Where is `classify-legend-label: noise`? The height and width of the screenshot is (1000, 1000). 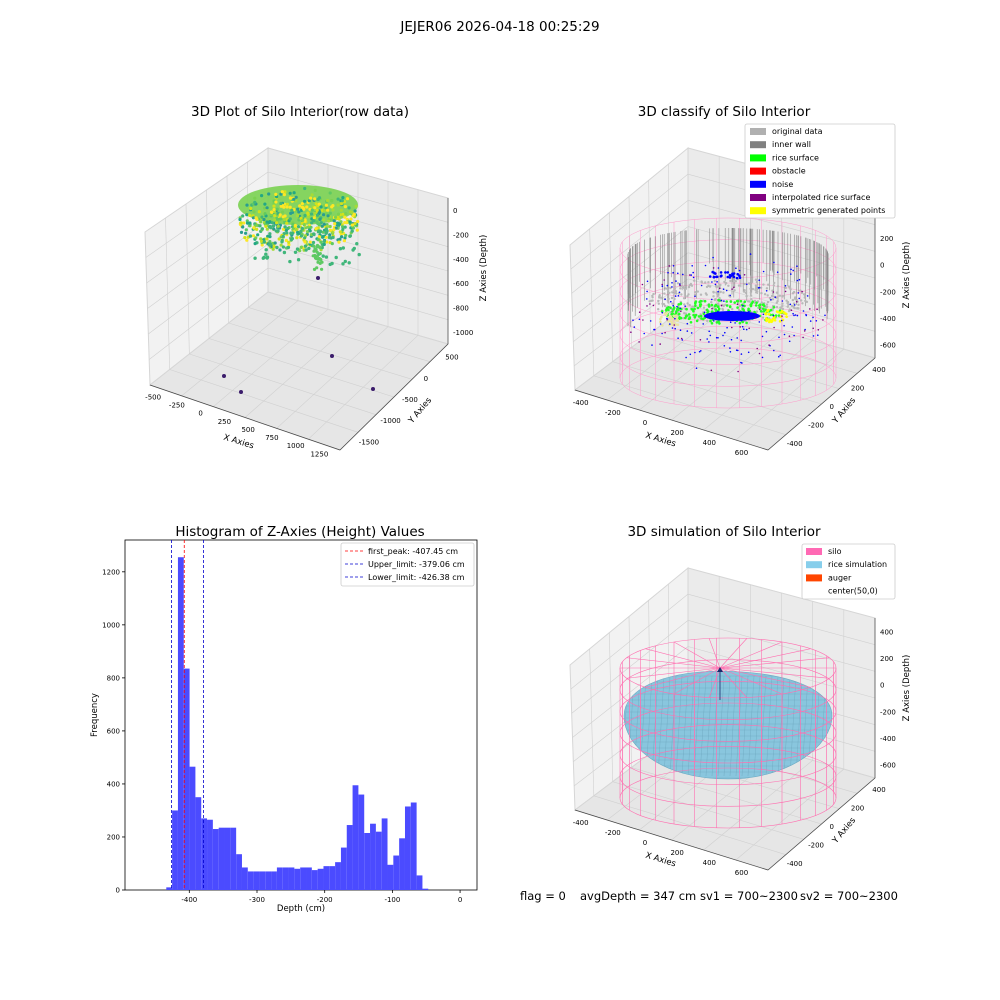
classify-legend-label: noise is located at coordinates (782, 184).